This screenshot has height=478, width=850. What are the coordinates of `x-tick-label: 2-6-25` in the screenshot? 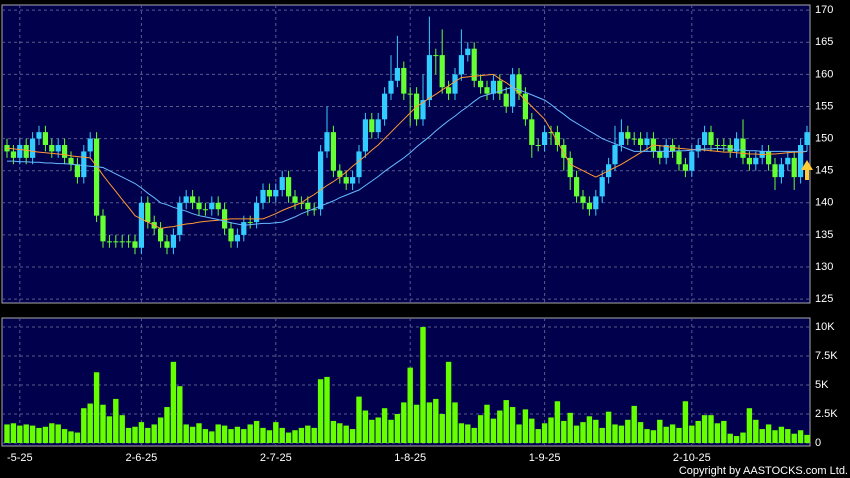 It's located at (142, 458).